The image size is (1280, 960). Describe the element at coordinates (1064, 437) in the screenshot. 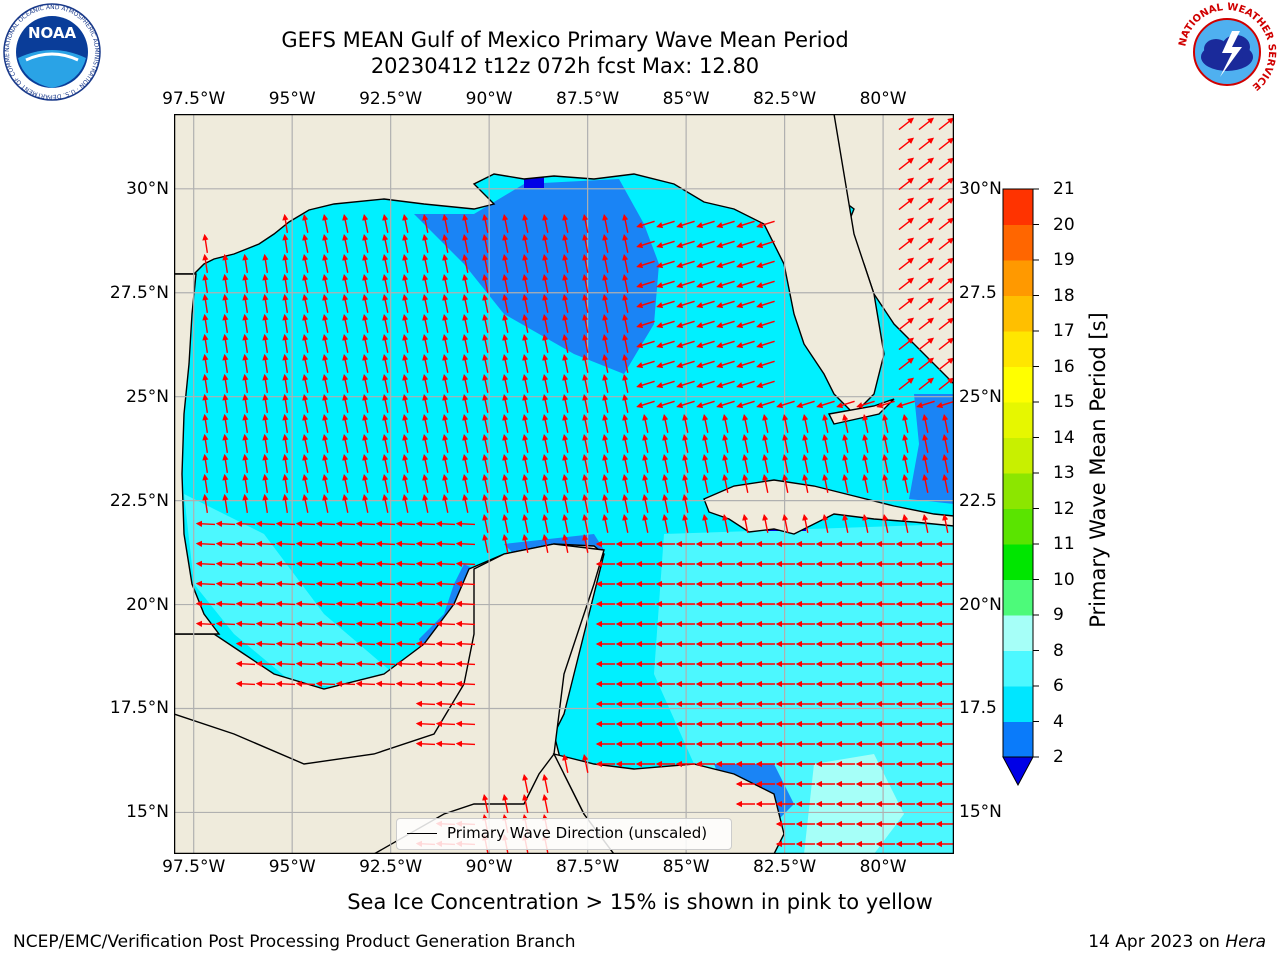

I see `colorbar-tick-label: 14` at that location.